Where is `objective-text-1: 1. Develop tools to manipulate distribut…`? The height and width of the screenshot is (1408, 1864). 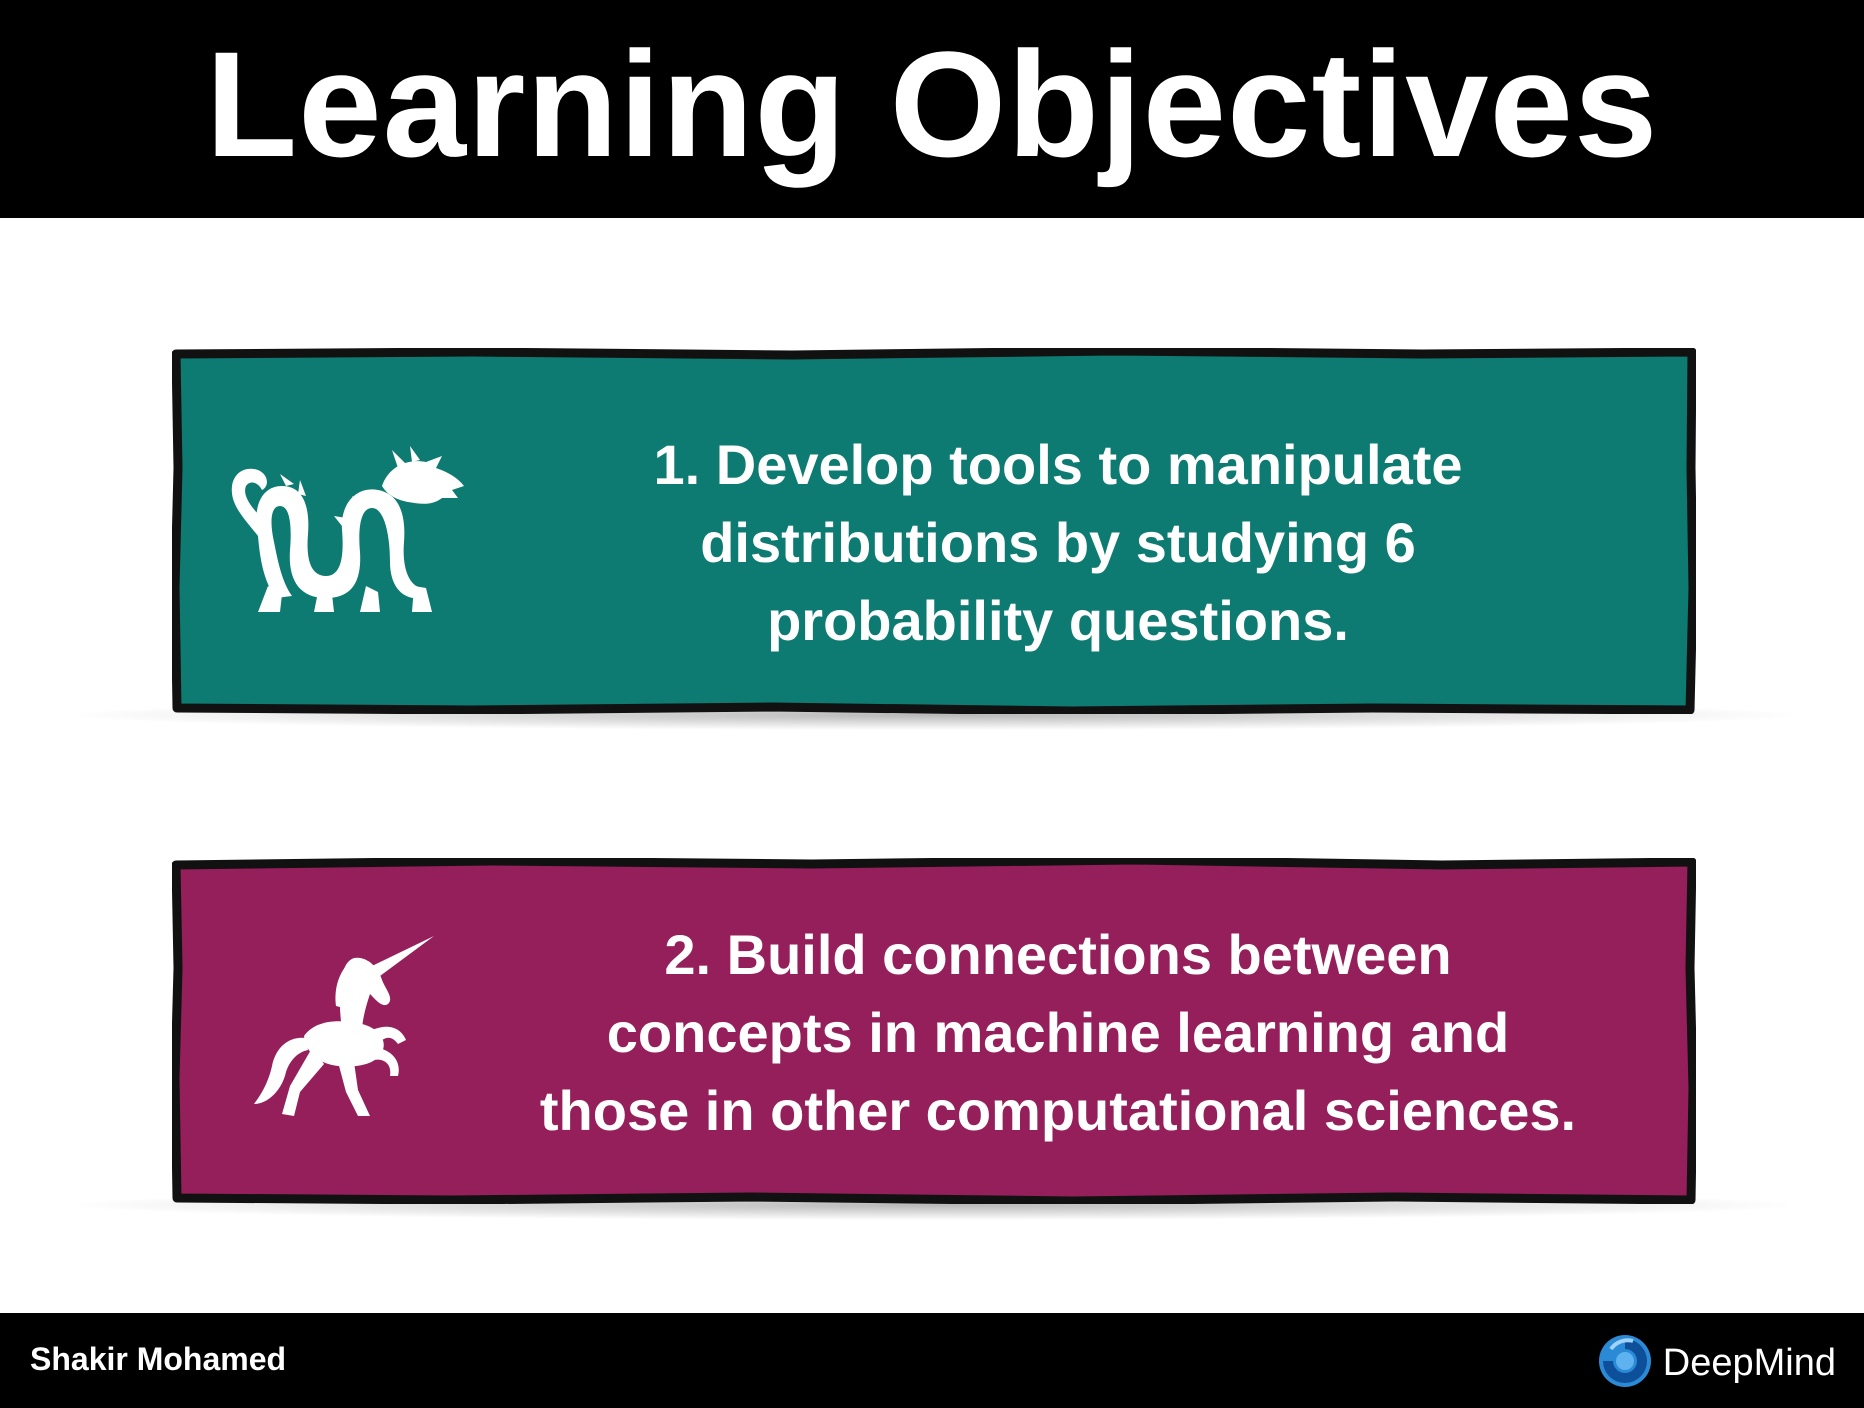
objective-text-1: 1. Develop tools to manipulate distribut… is located at coordinates (1058, 543).